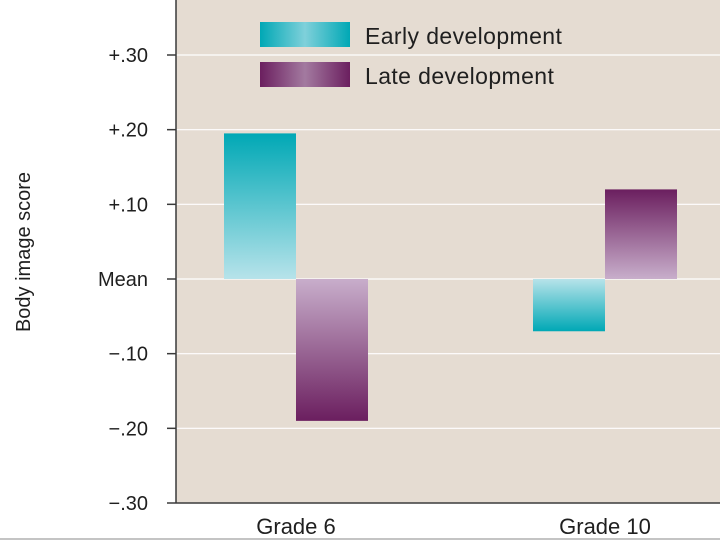 Image resolution: width=720 pixels, height=540 pixels. I want to click on y-tick-label: −.20, so click(128, 429).